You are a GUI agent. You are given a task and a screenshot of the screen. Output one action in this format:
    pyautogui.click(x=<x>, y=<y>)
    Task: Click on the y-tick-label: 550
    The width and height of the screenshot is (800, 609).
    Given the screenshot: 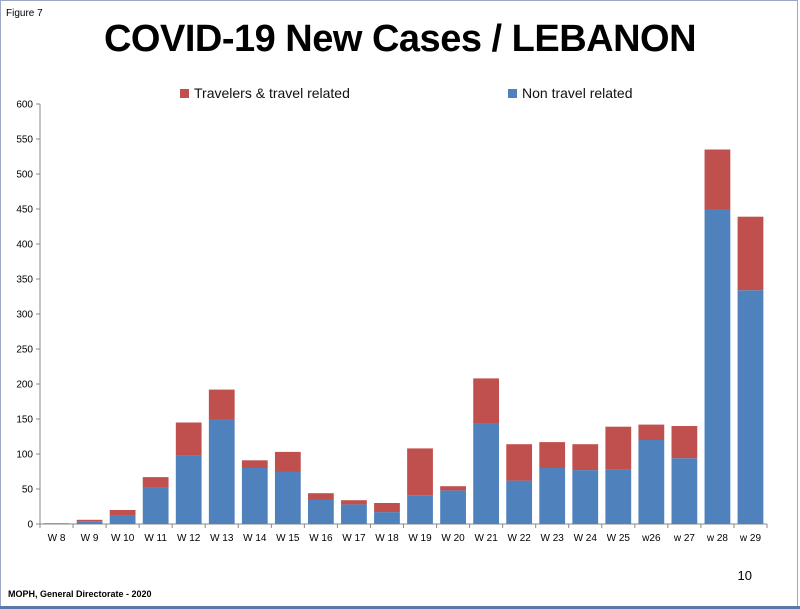 What is the action you would take?
    pyautogui.click(x=24, y=140)
    